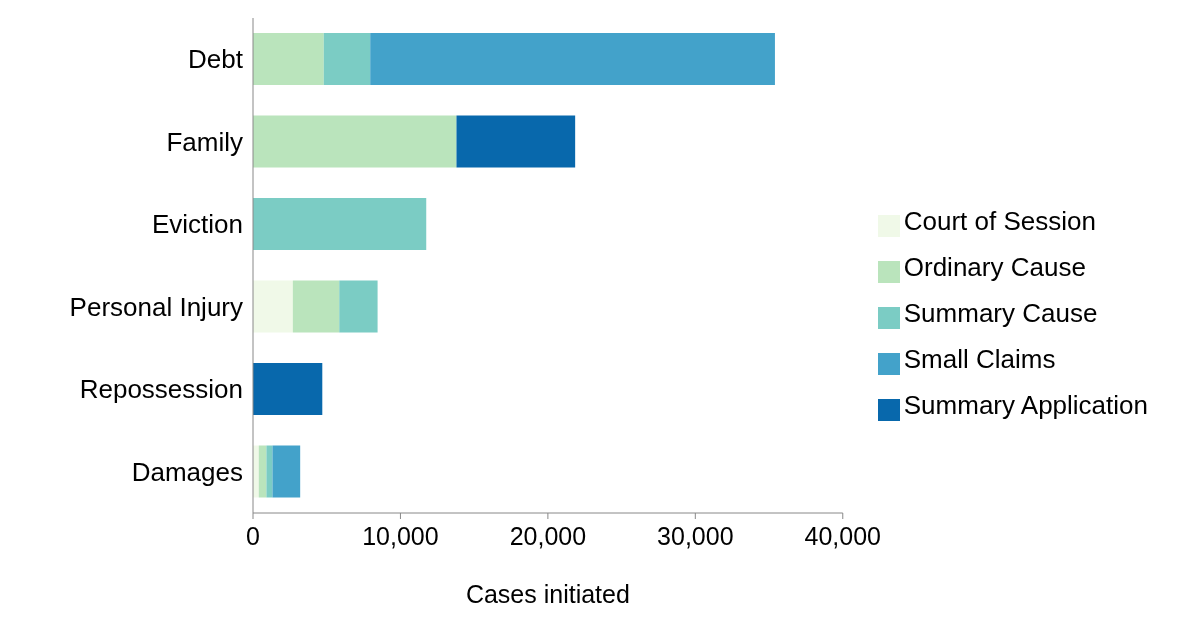 This screenshot has width=1177, height=621. Describe the element at coordinates (400, 535) in the screenshot. I see `x-tick-label: 10,000` at that location.